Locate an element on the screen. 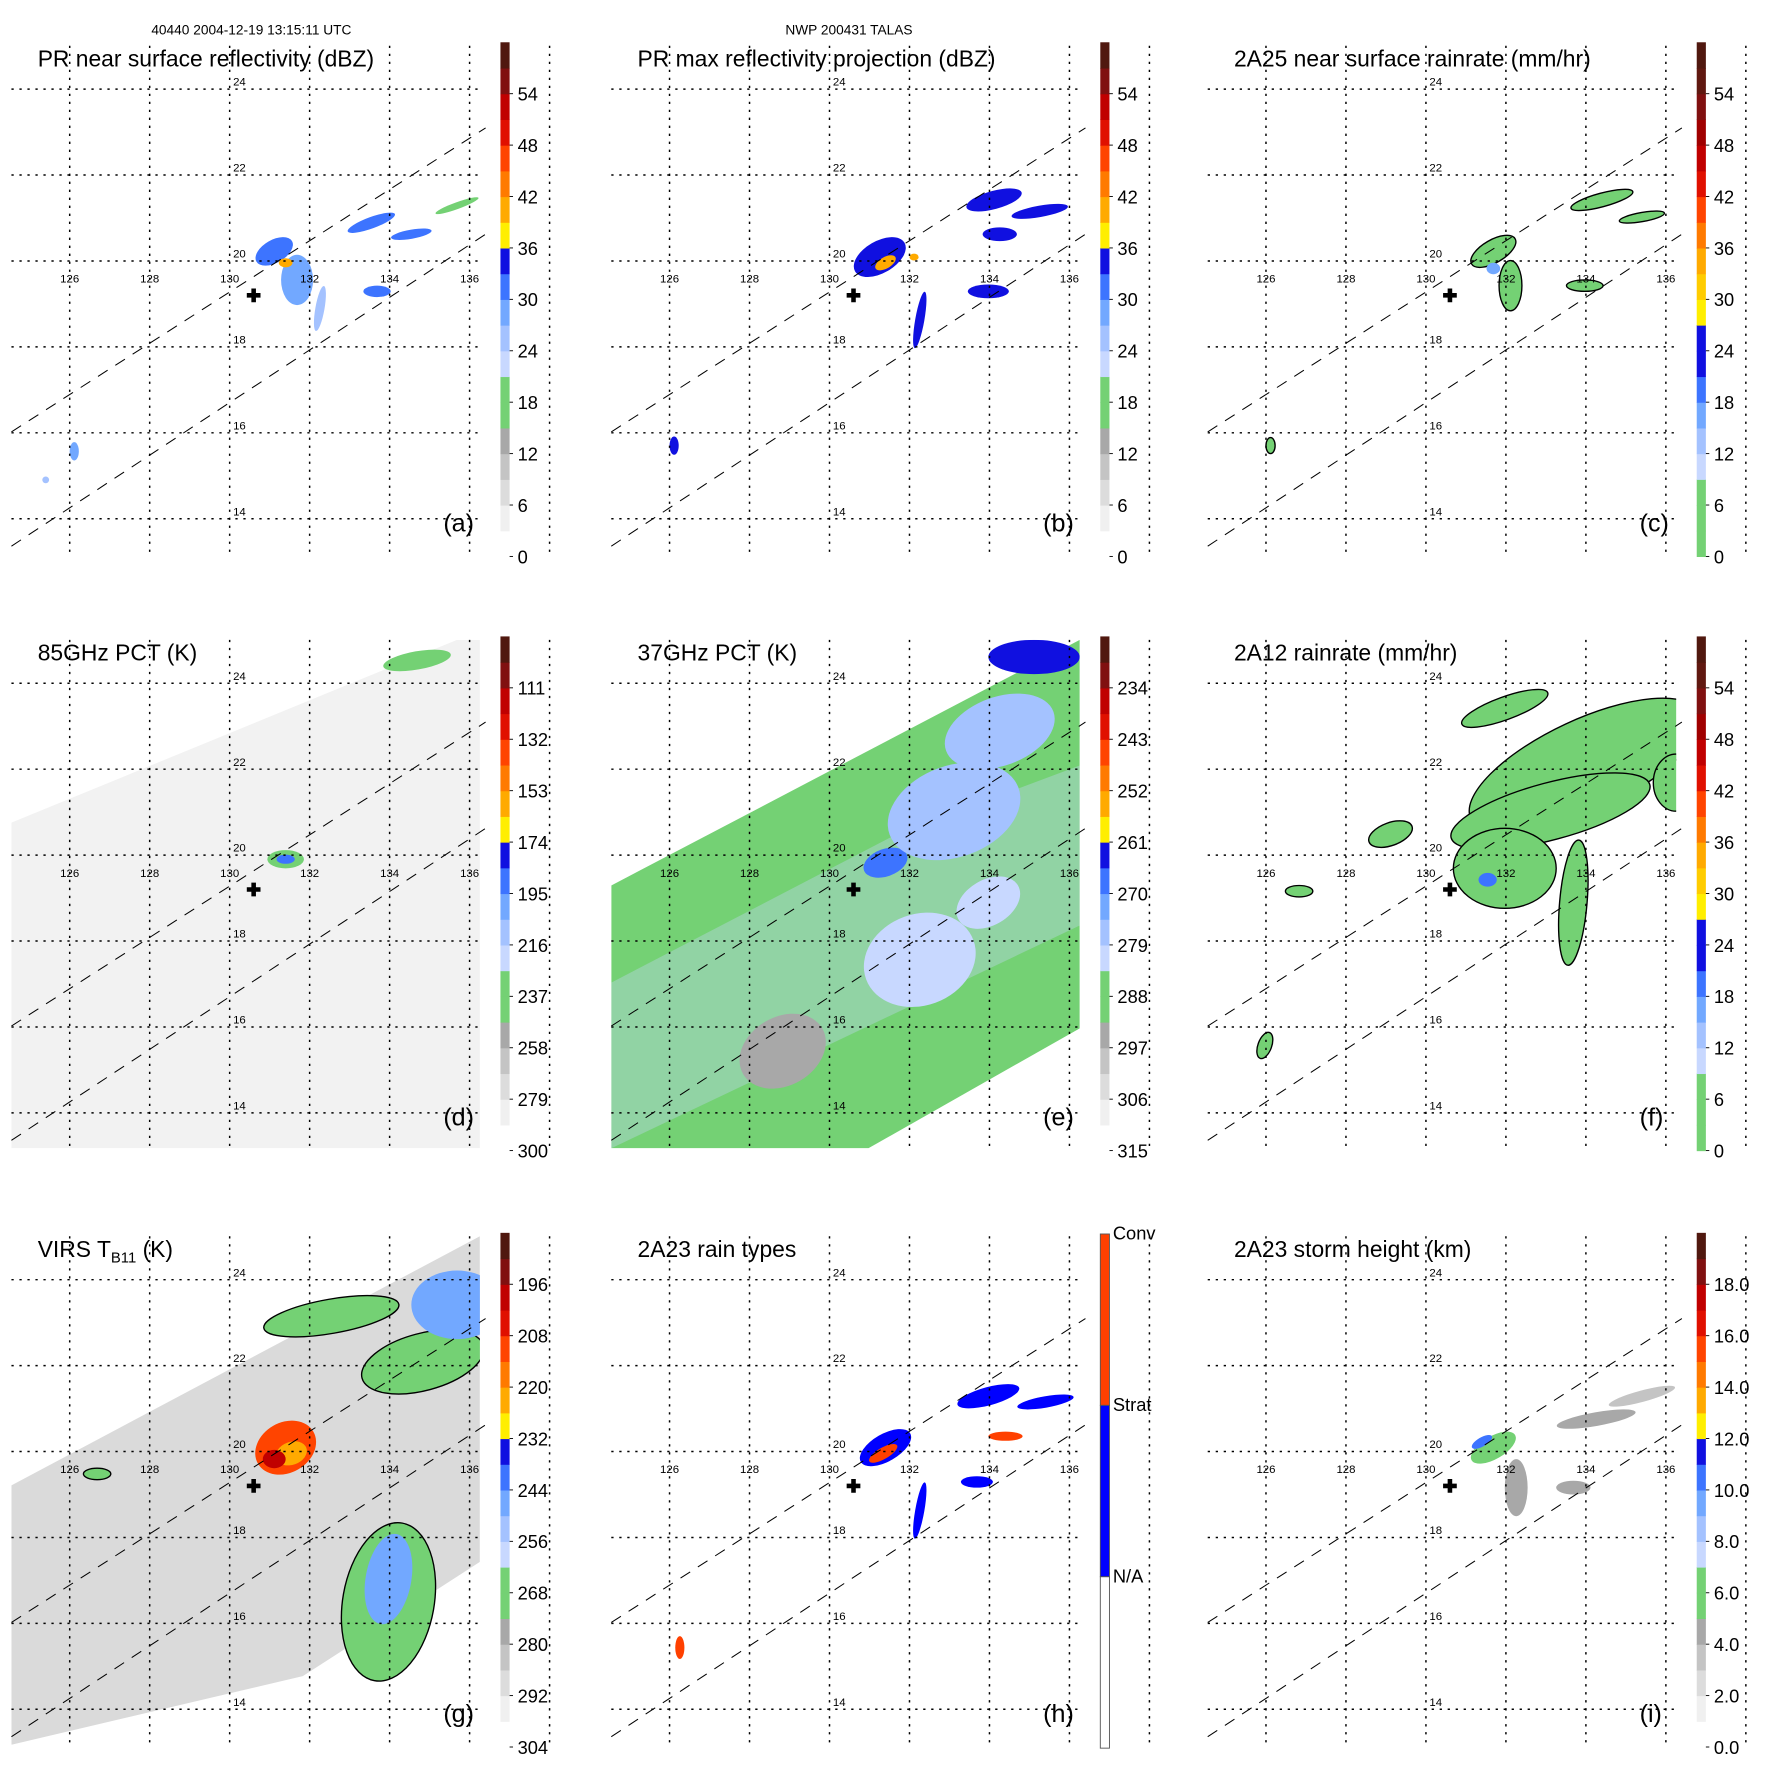 This screenshot has height=1771, width=1771. colorbar-tick-label: 30 is located at coordinates (1724, 893).